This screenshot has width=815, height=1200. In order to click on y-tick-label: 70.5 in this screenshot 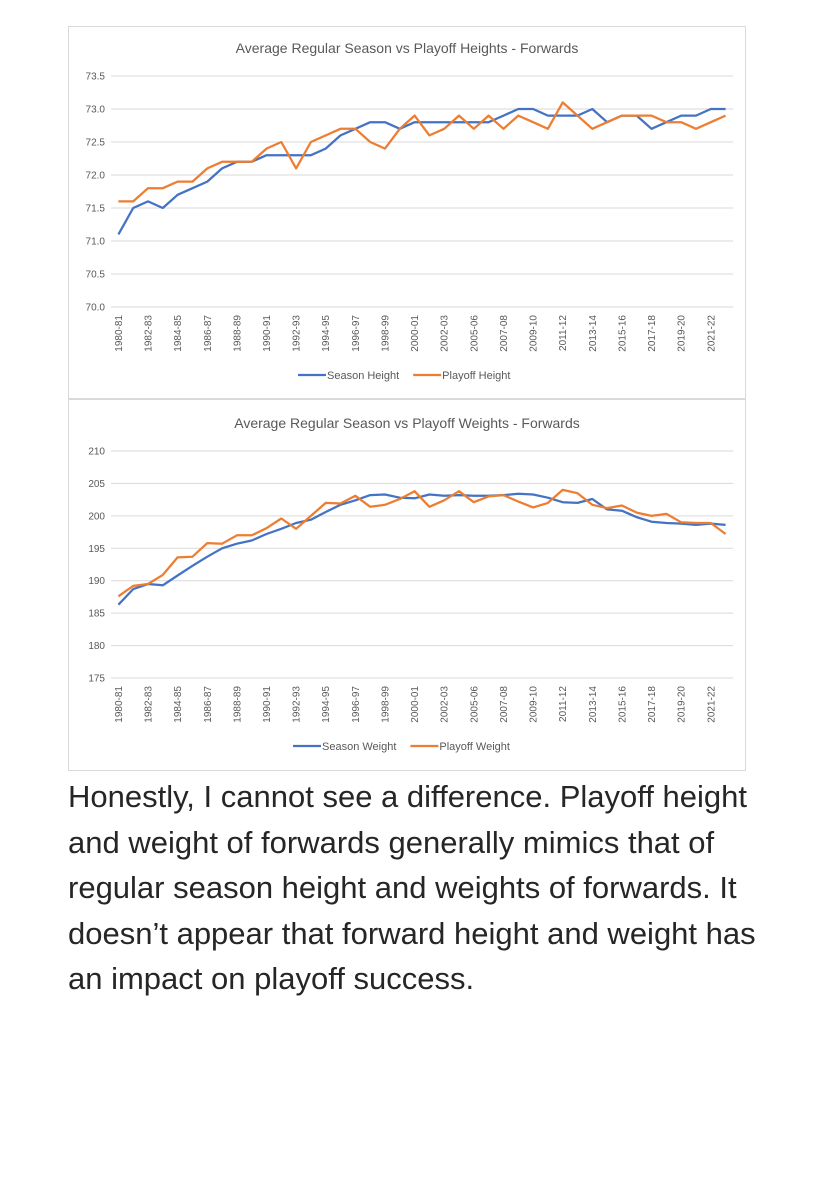, I will do `click(96, 275)`.